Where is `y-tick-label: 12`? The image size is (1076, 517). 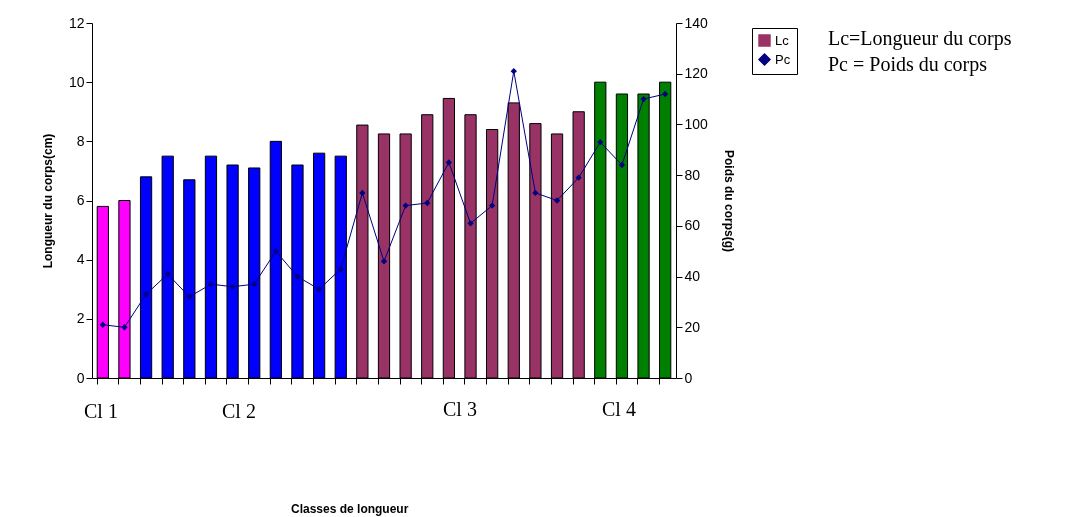
y-tick-label: 12 is located at coordinates (76, 22).